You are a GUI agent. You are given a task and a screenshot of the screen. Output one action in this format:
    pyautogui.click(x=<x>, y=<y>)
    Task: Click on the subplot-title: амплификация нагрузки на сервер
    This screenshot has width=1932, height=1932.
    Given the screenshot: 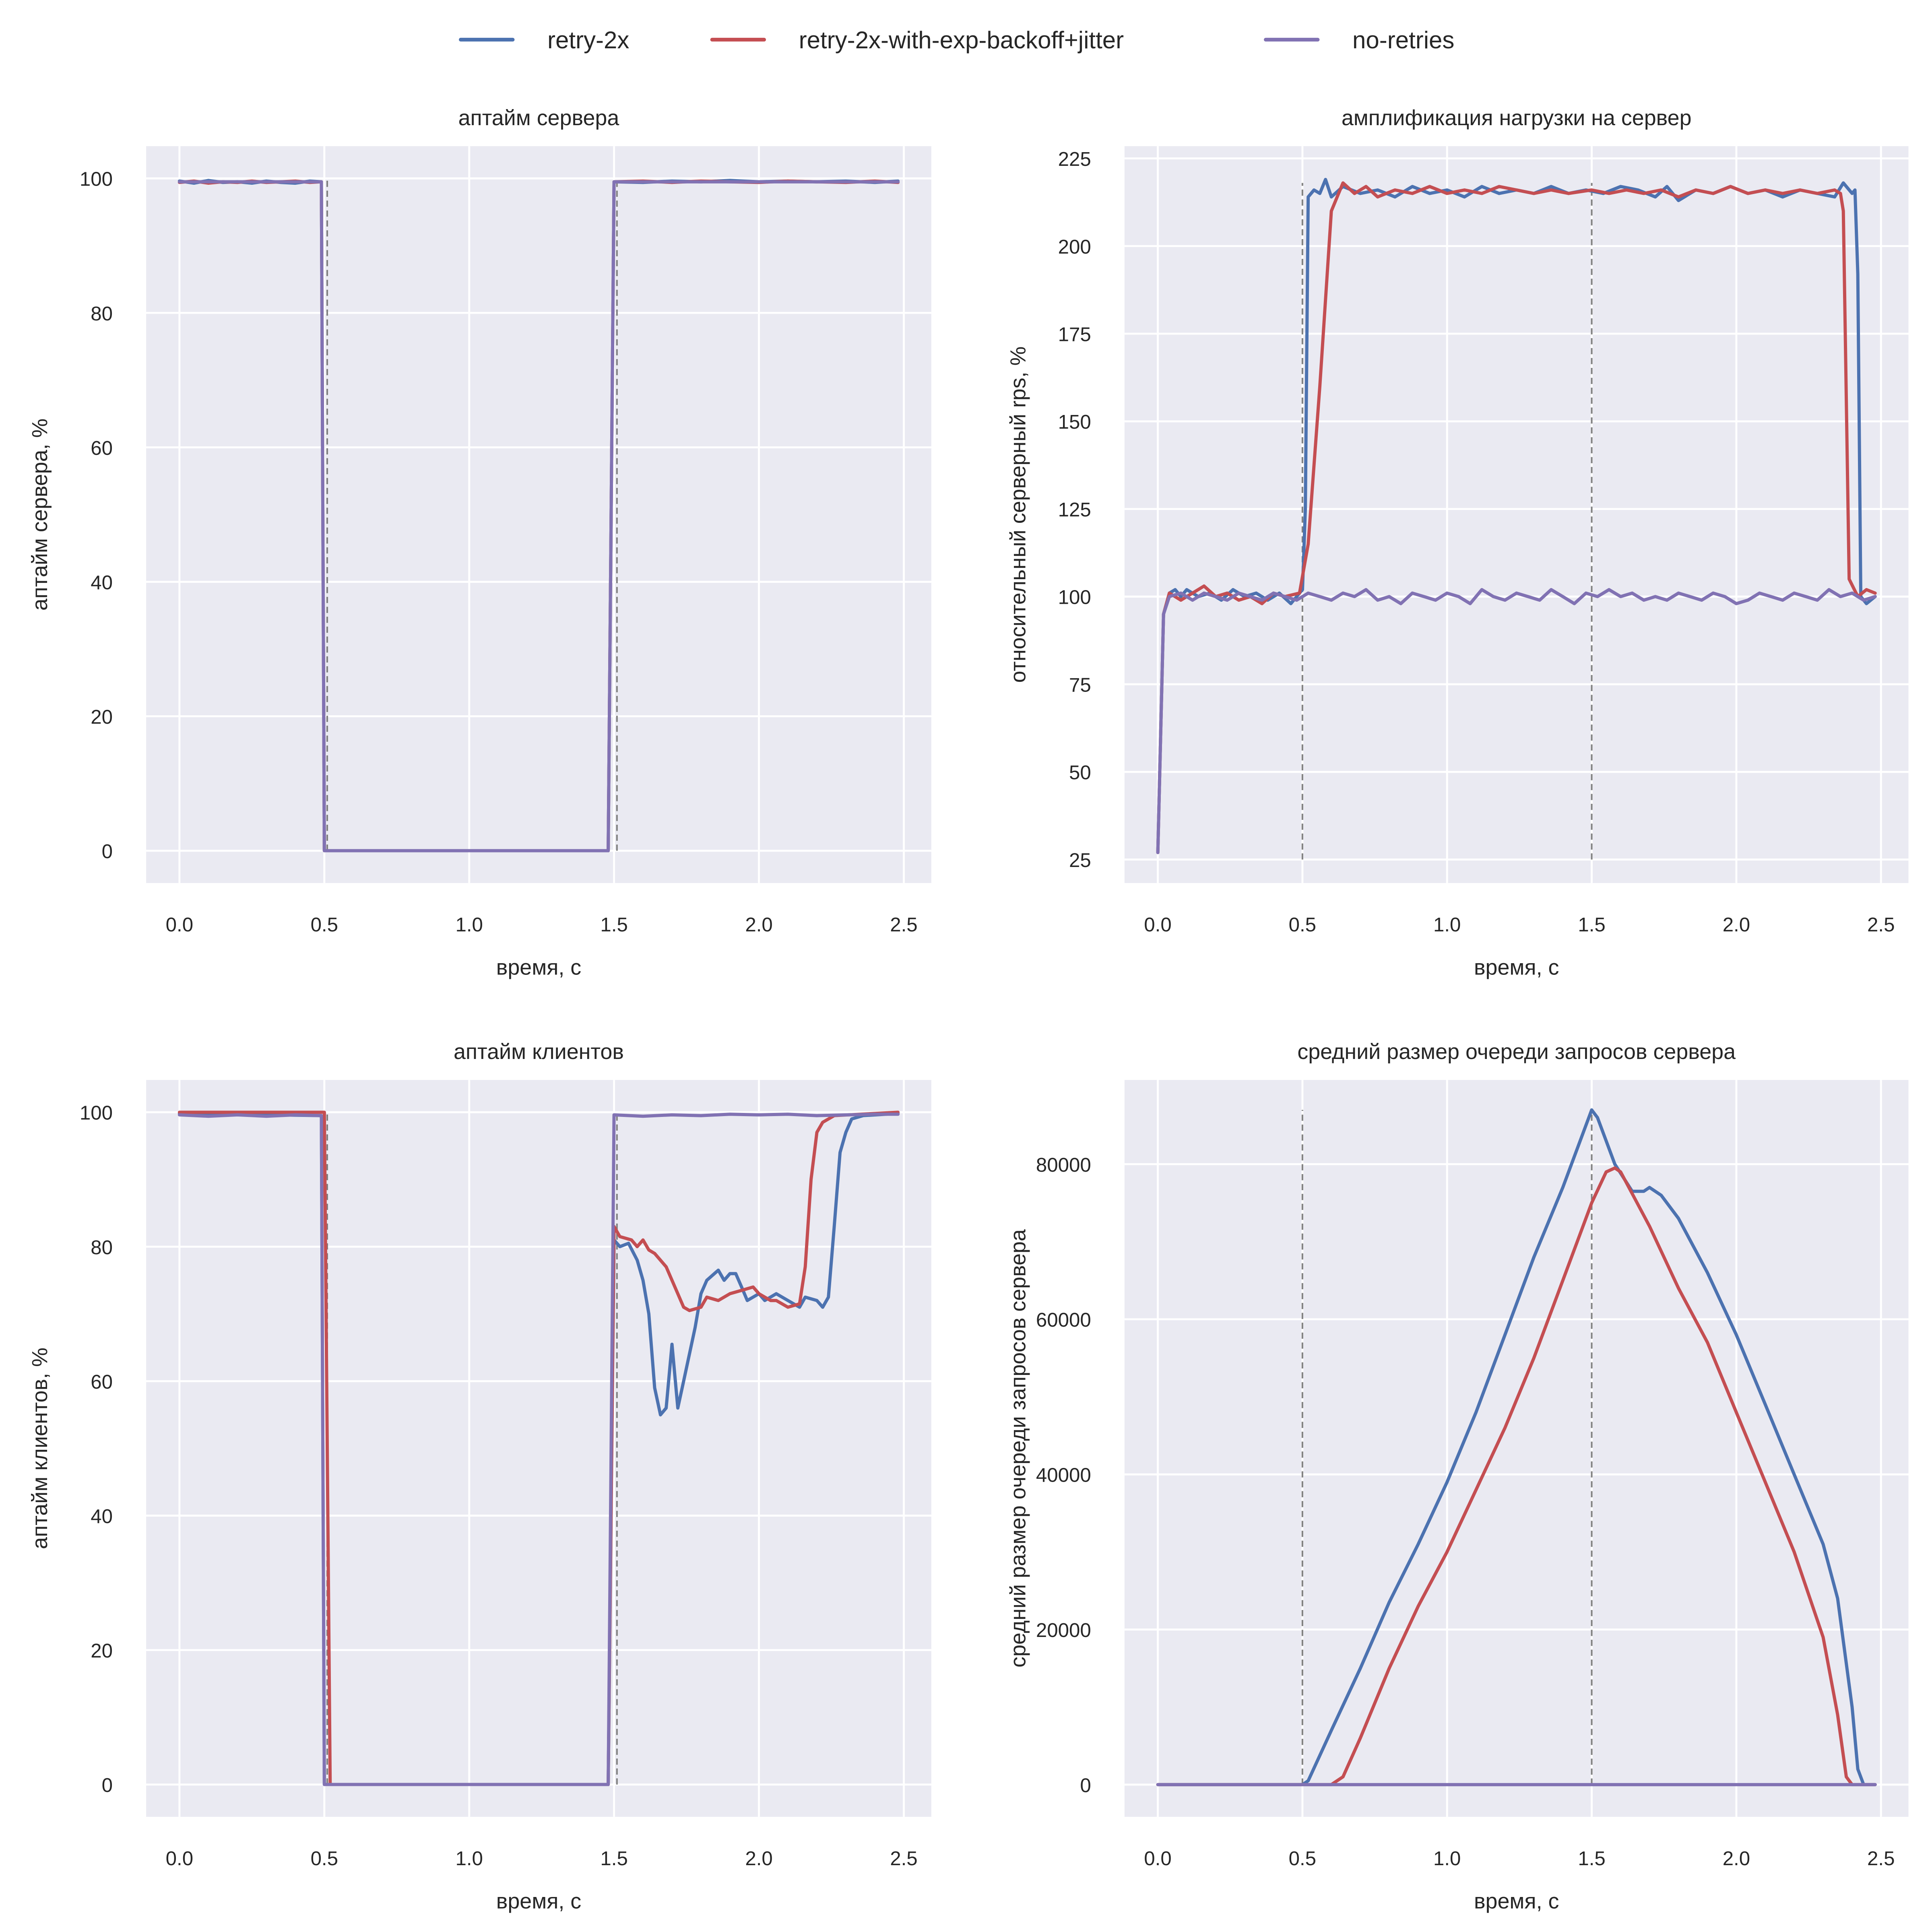 What is the action you would take?
    pyautogui.click(x=1517, y=118)
    